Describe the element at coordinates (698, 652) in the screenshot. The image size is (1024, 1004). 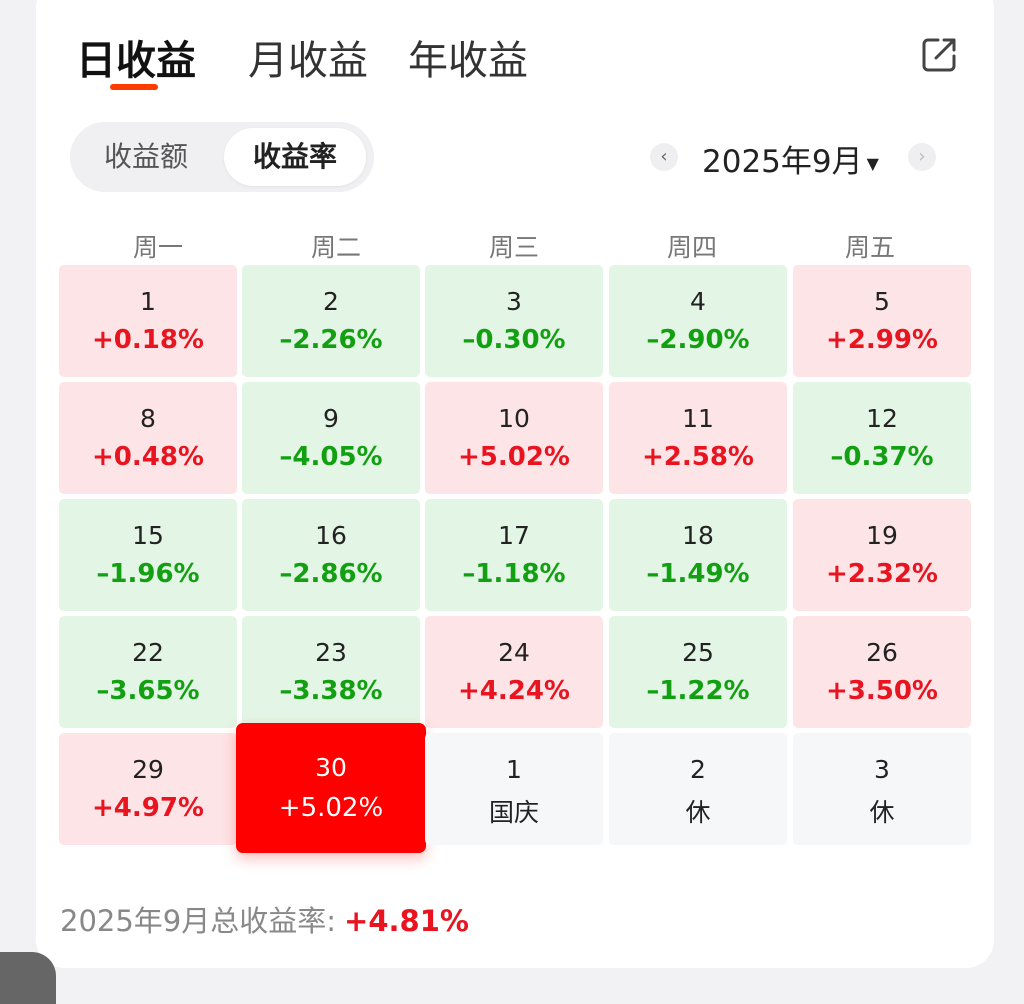
I see `day-number: 25` at that location.